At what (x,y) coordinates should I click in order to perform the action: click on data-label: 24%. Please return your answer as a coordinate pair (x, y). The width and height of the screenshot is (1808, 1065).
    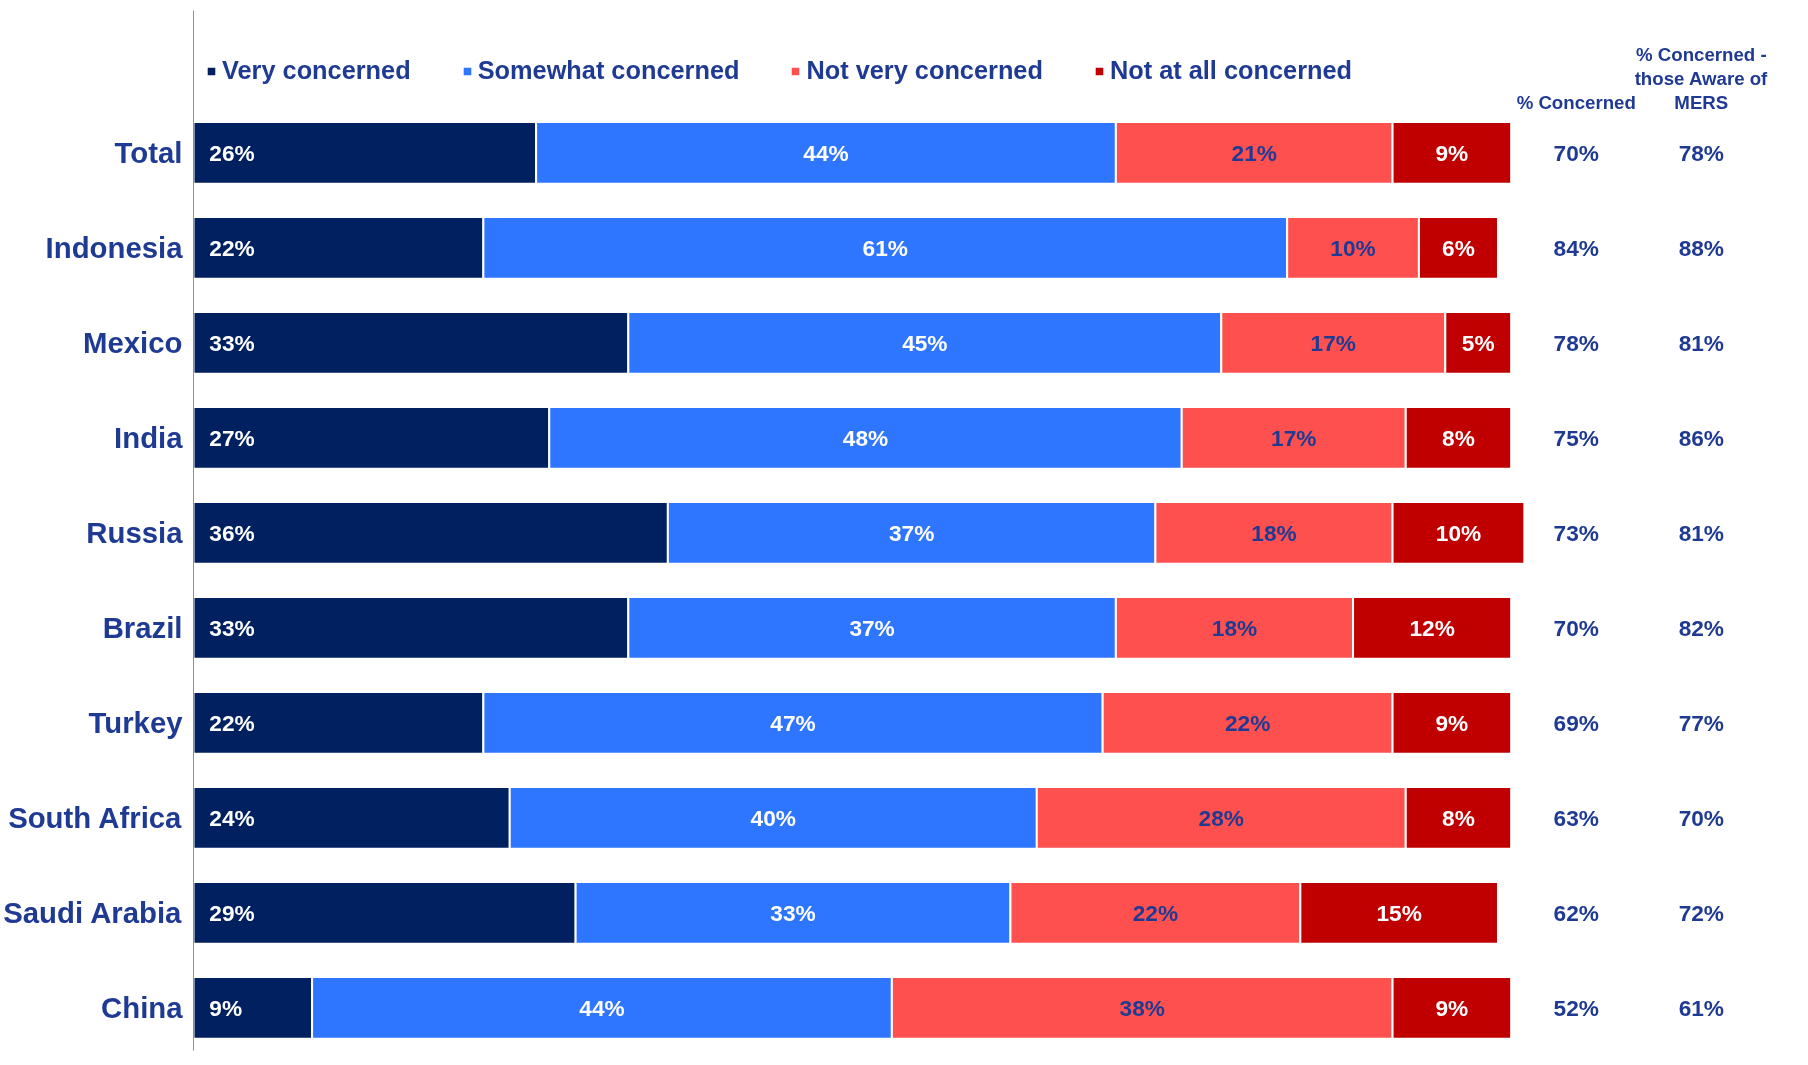
    Looking at the image, I should click on (232, 817).